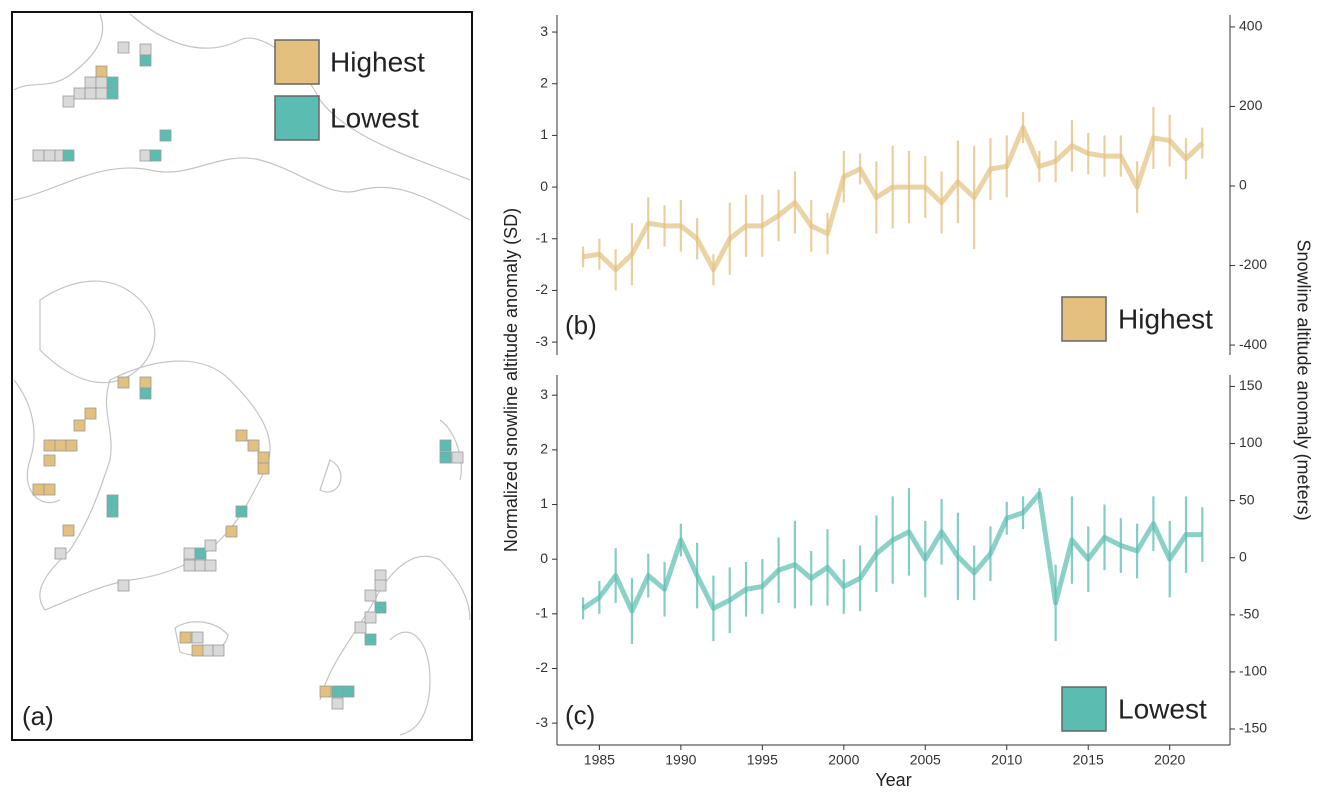 This screenshot has width=1319, height=792. I want to click on y2-tick-label: -50, so click(1249, 614).